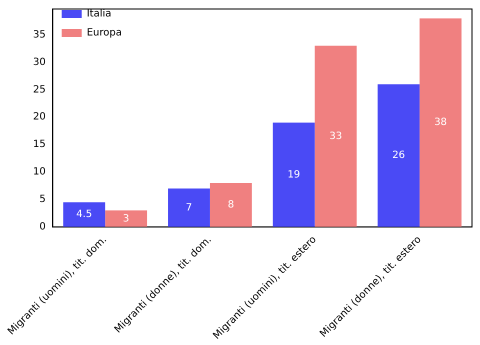 The image size is (480, 345). What do you see at coordinates (104, 33) in the screenshot?
I see `legend-label: Europa` at bounding box center [104, 33].